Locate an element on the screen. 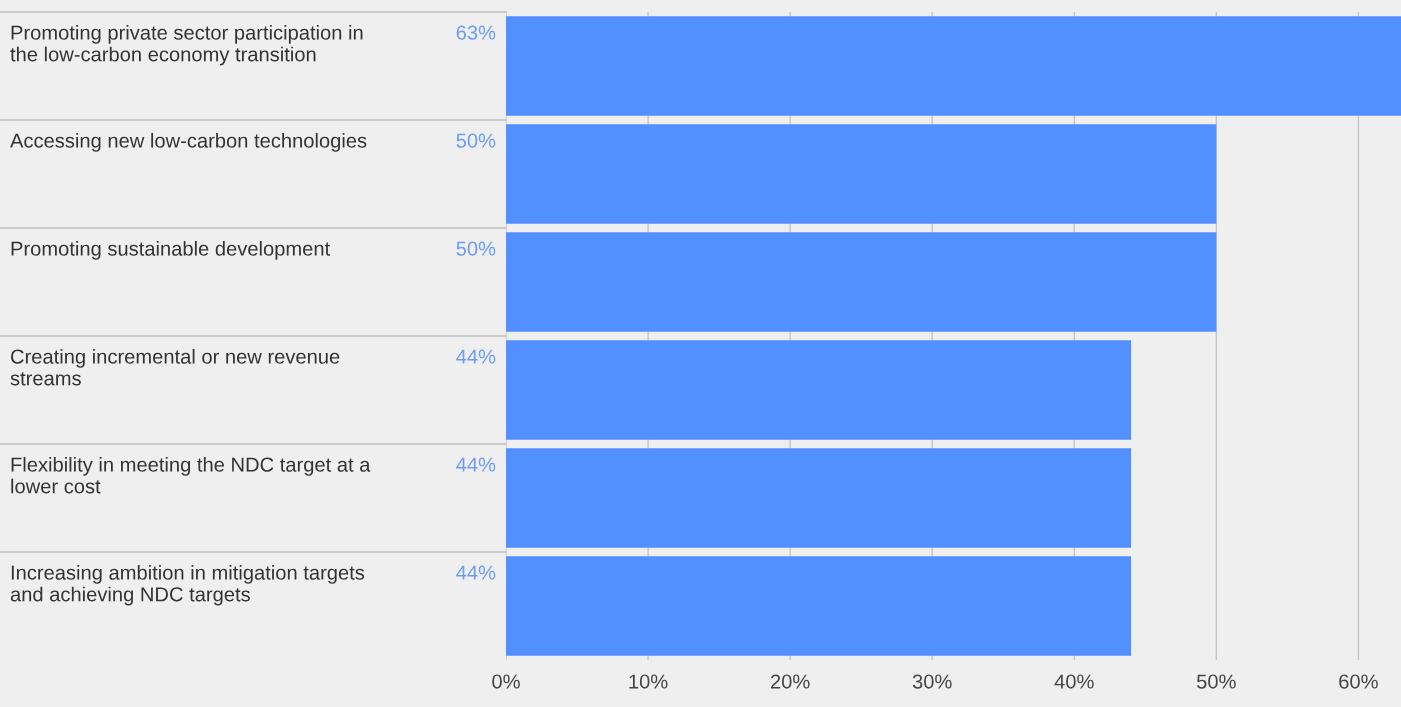  x-tick-label: 60% is located at coordinates (1358, 681).